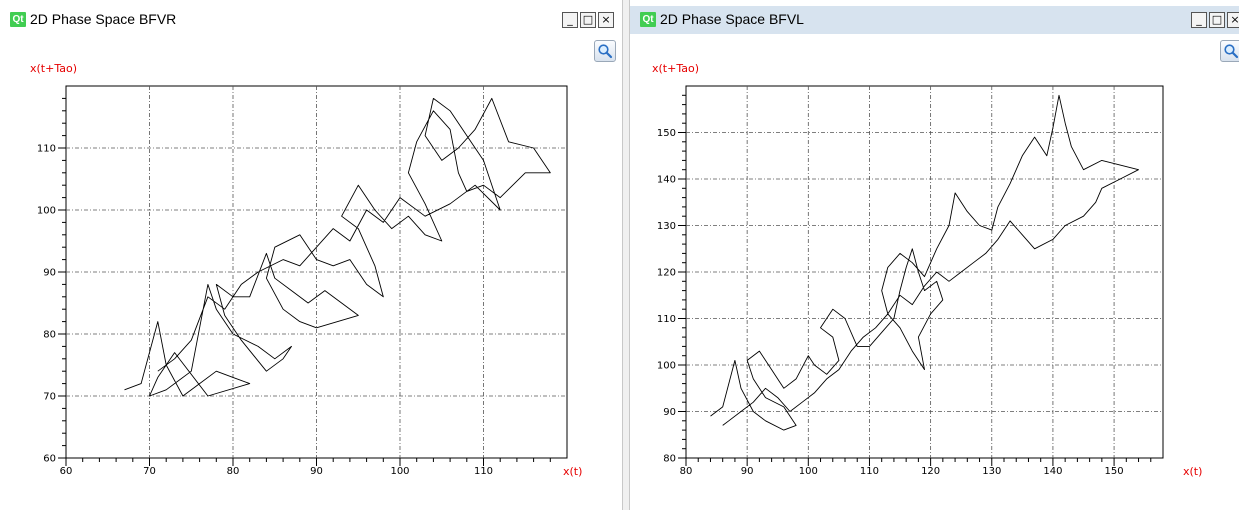  I want to click on y-tick-label: 60, so click(49, 459).